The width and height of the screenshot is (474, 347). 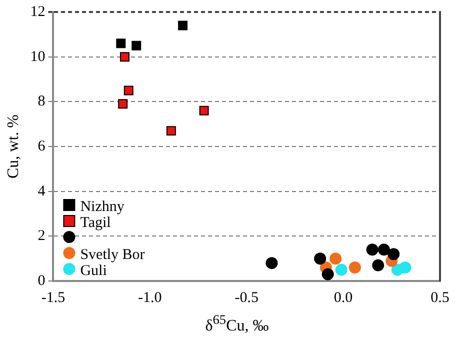 I want to click on y-tick-label: 8, so click(x=42, y=102).